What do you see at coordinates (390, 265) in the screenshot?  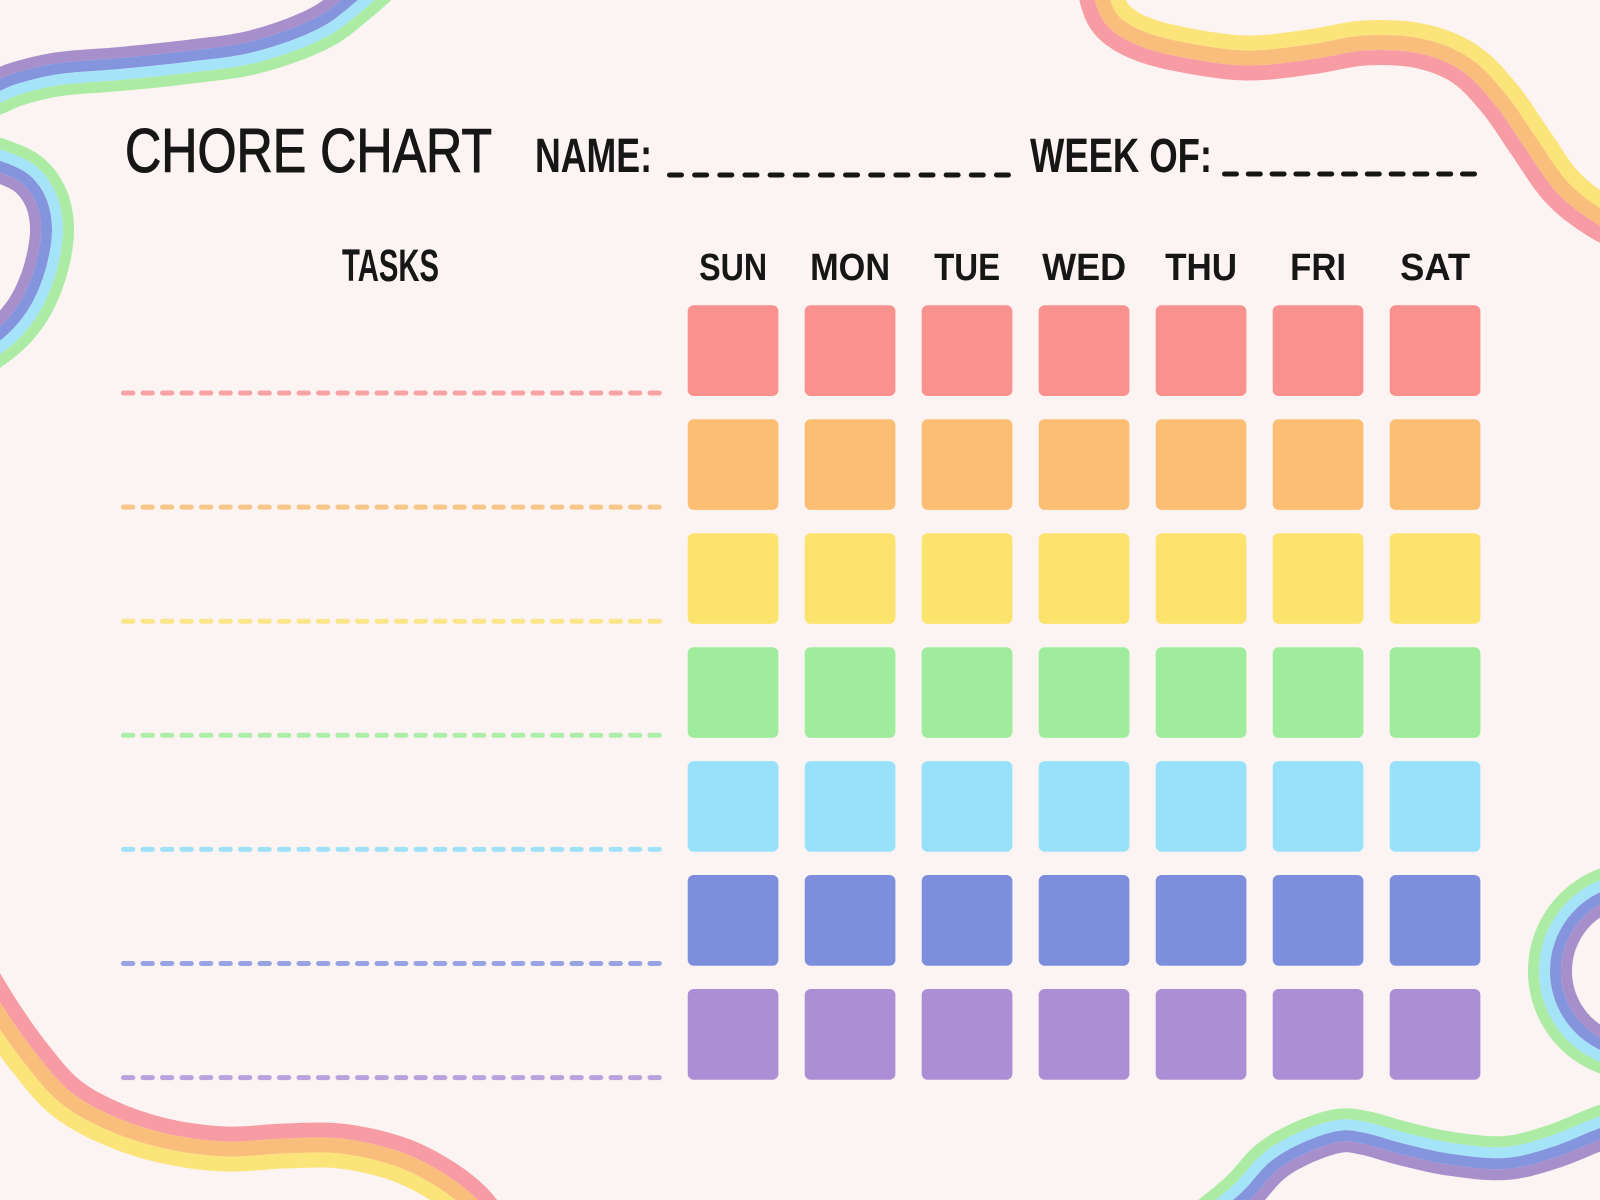 I see `svg-text: TASKS` at bounding box center [390, 265].